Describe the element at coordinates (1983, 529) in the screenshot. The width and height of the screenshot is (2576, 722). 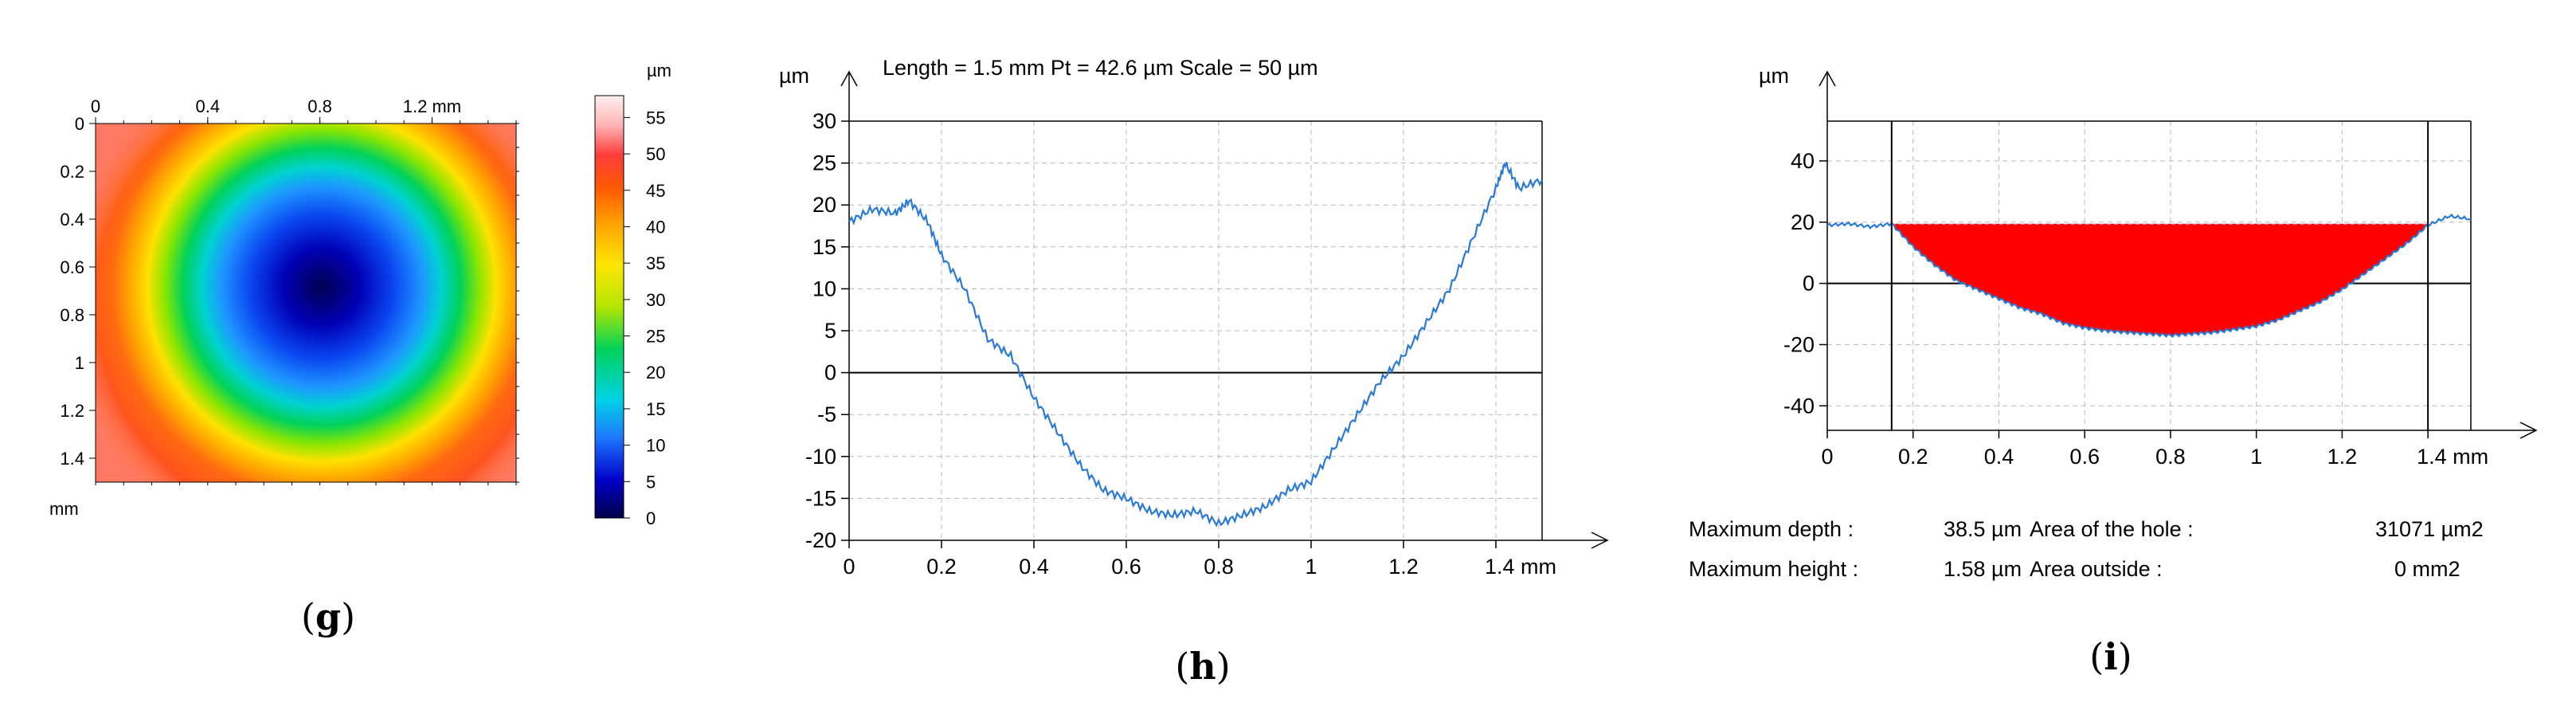
I see `stat-value-max-depth: 38.5 µm` at that location.